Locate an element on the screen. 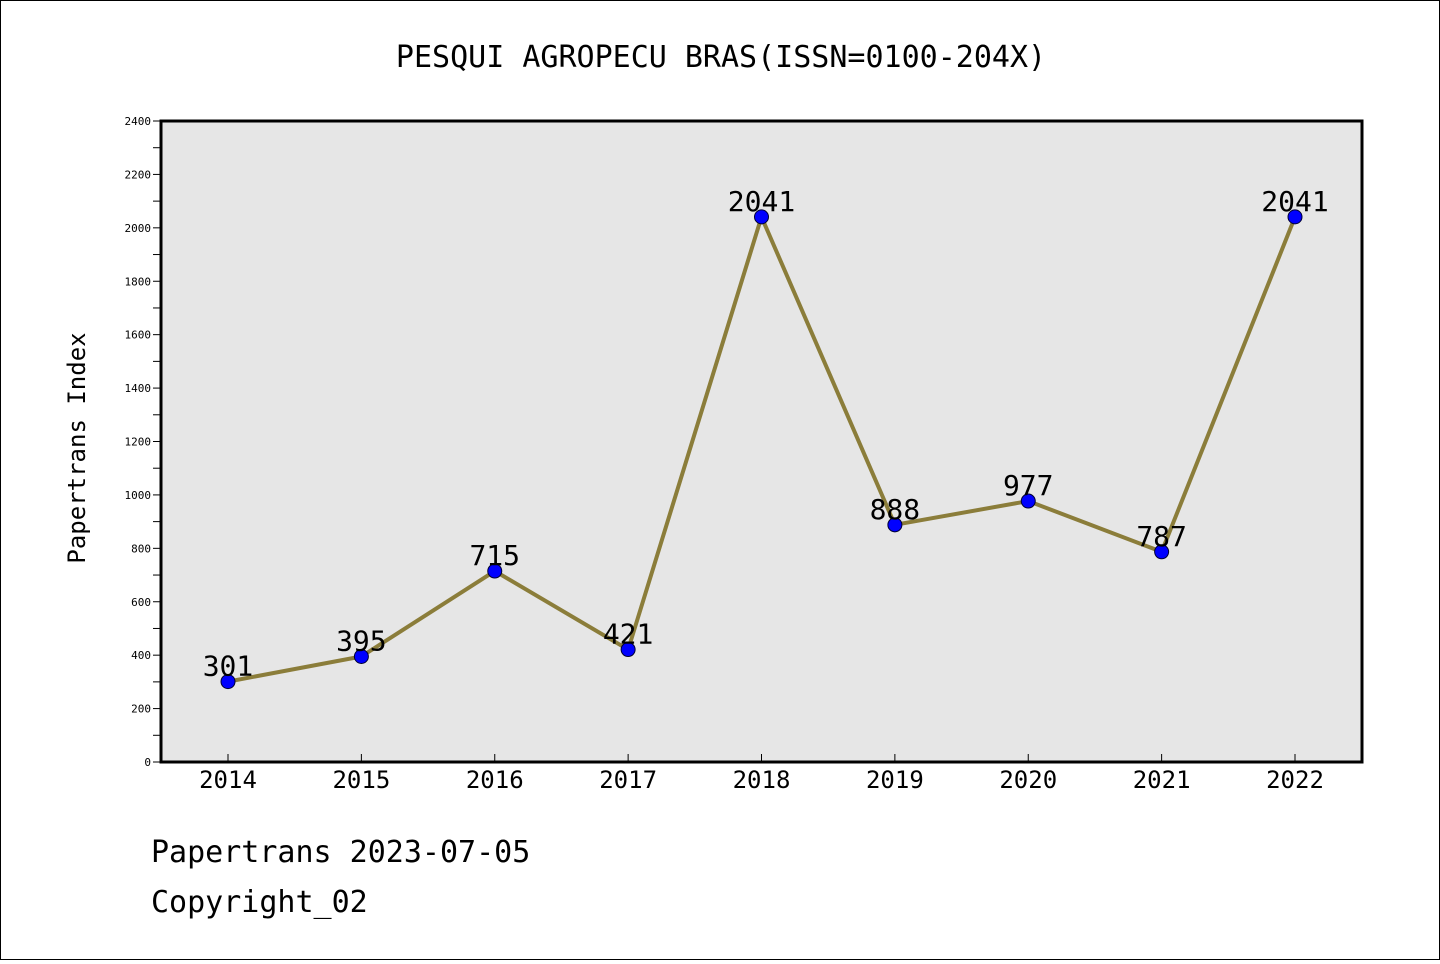 The image size is (1440, 964). footer-date: Papertrans 2023-07-05 is located at coordinates (341, 852).